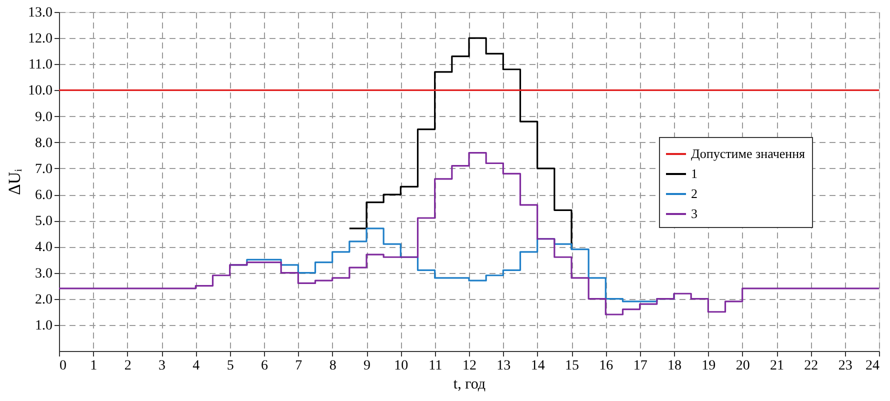  Describe the element at coordinates (640, 366) in the screenshot. I see `x-tick-label: 17` at that location.